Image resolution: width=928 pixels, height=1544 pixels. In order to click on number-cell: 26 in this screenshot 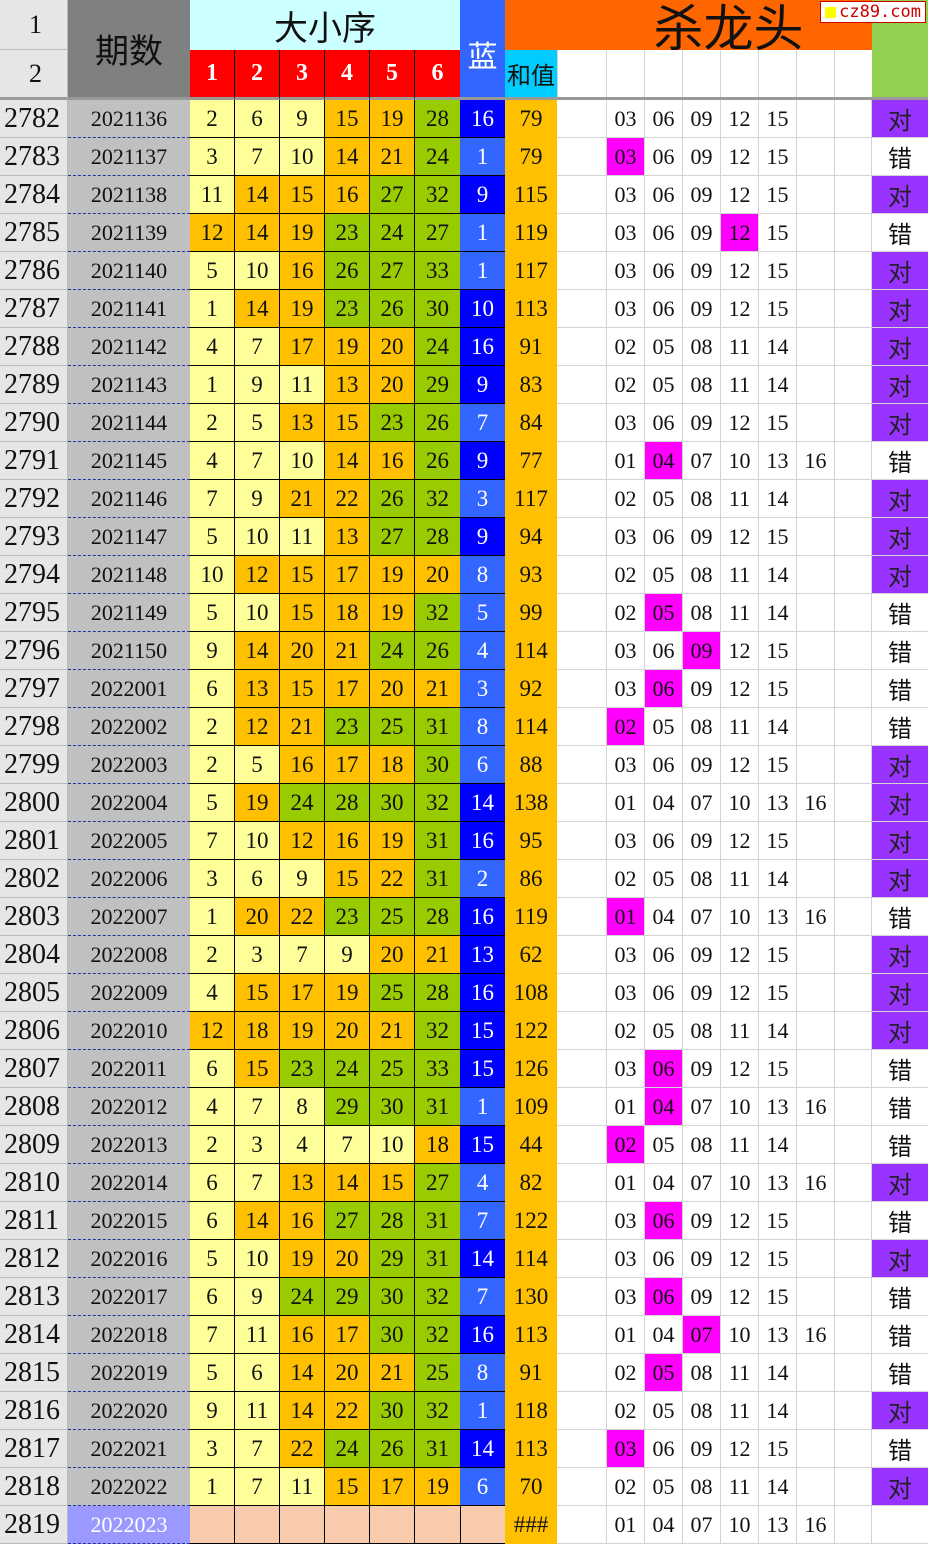, I will do `click(347, 271)`.